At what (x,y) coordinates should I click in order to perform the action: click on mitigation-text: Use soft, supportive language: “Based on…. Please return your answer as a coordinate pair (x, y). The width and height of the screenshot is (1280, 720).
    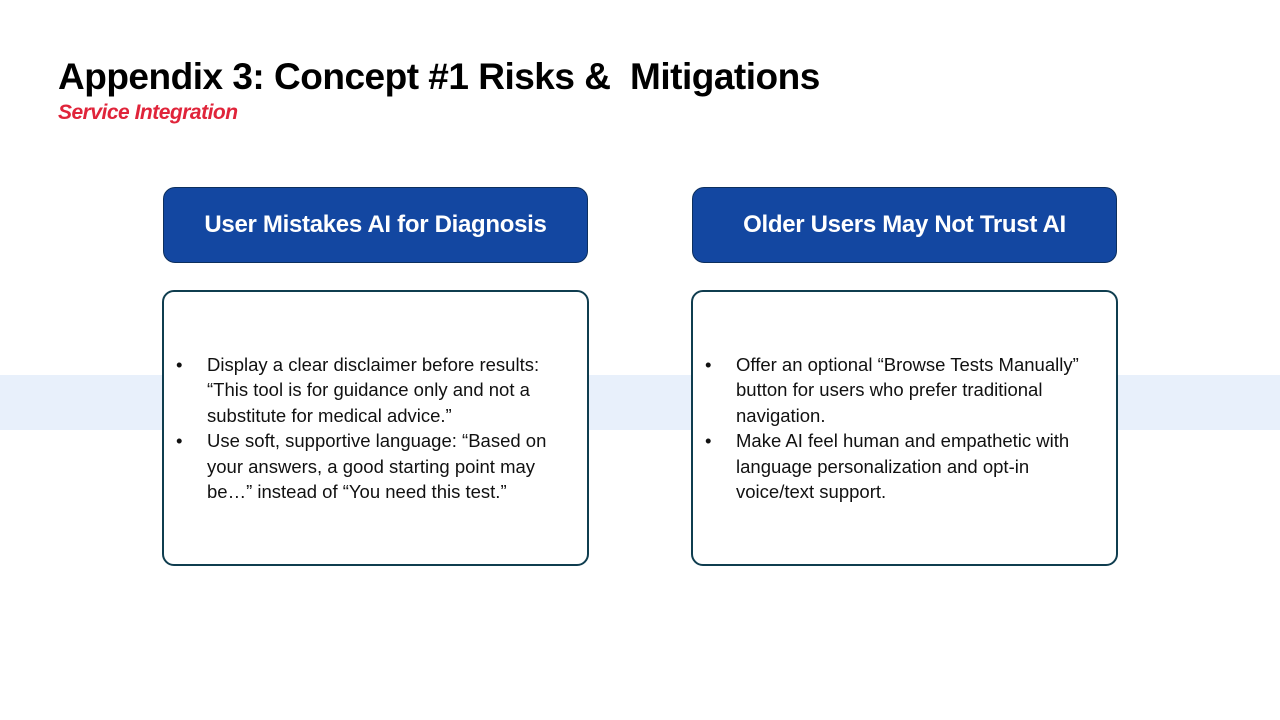
    Looking at the image, I should click on (377, 466).